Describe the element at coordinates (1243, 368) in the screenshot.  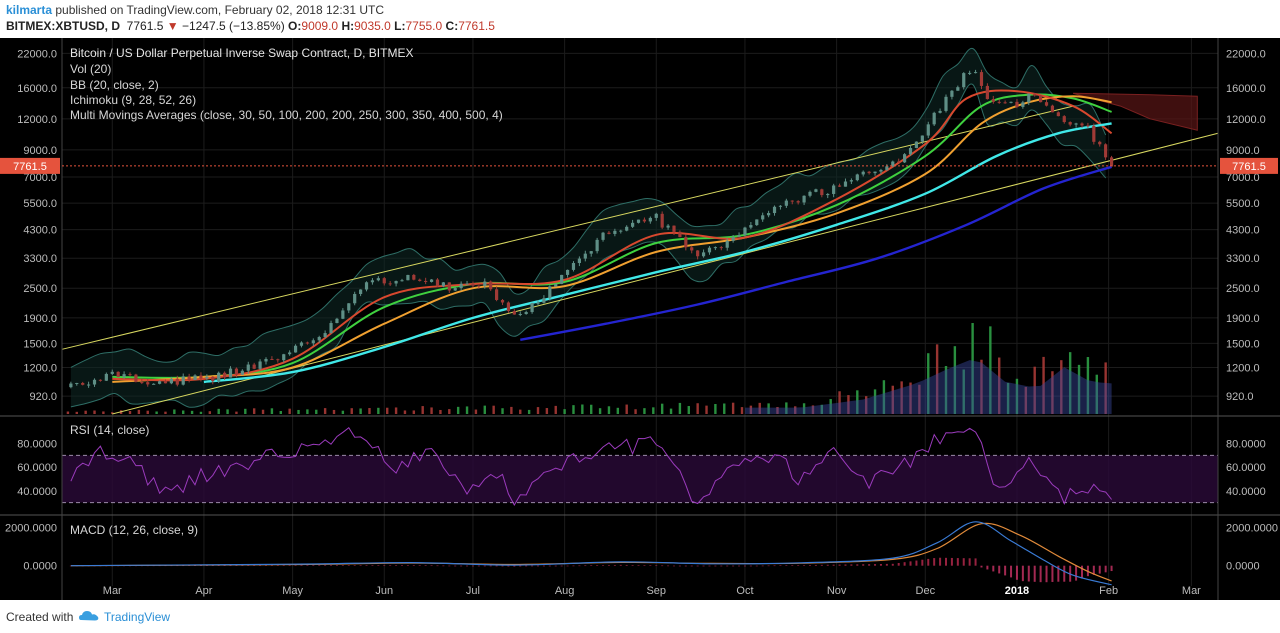
I see `y-tick-right: 1200.0` at that location.